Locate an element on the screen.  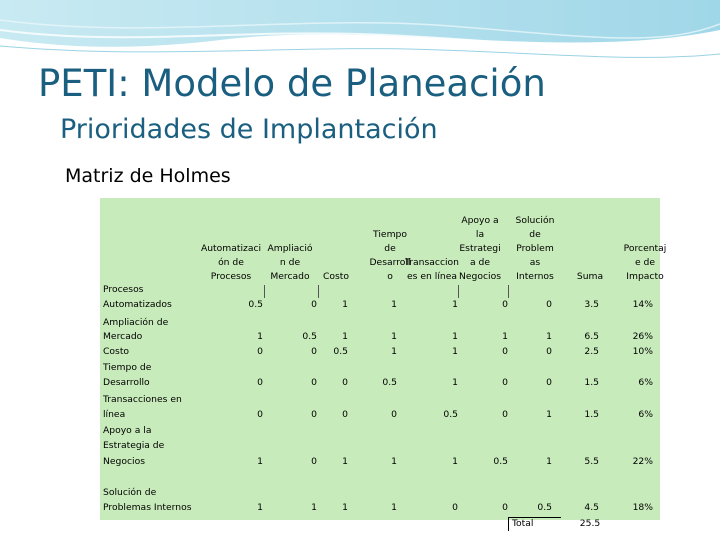
matrix-cell: 14% is located at coordinates (642, 304).